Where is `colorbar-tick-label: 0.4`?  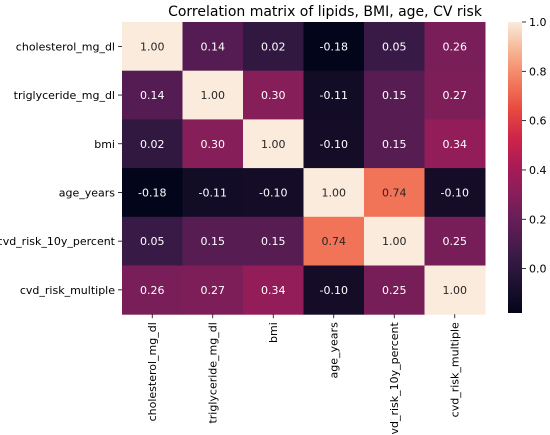 colorbar-tick-label: 0.4 is located at coordinates (538, 170).